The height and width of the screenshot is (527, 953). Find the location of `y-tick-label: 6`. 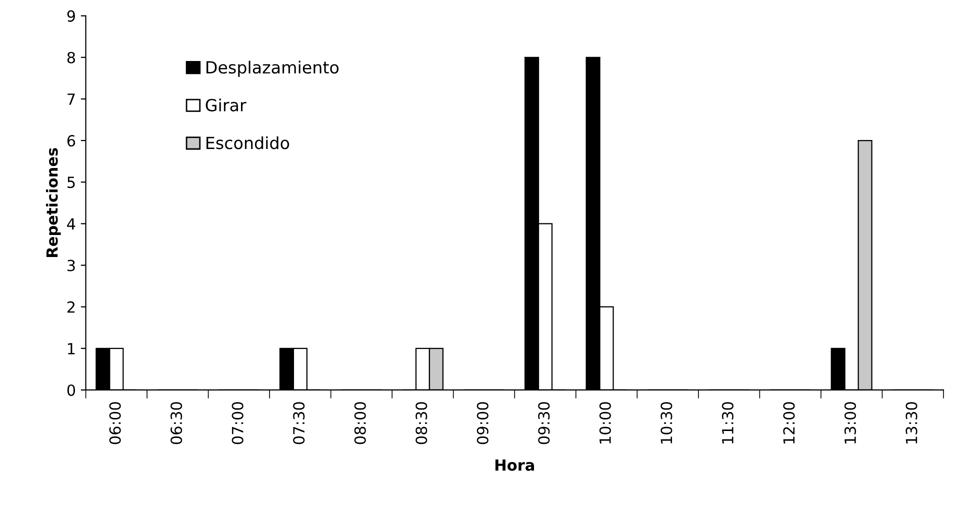

y-tick-label: 6 is located at coordinates (71, 141).